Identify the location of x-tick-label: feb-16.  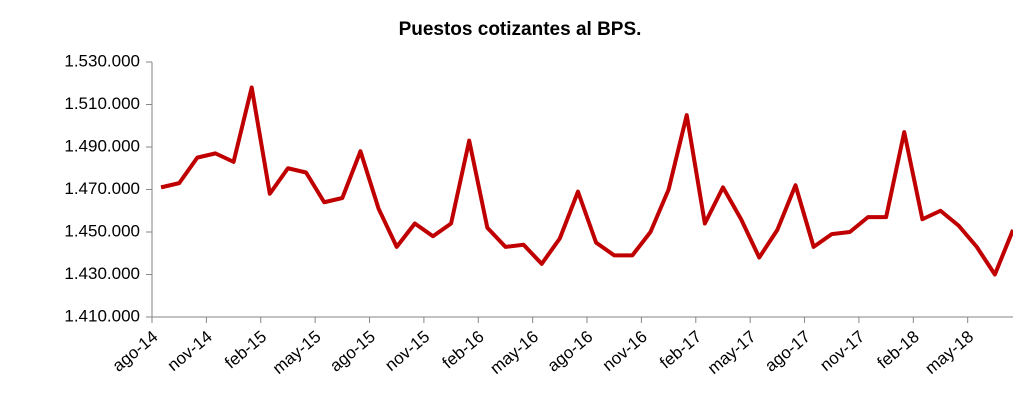
(463, 350).